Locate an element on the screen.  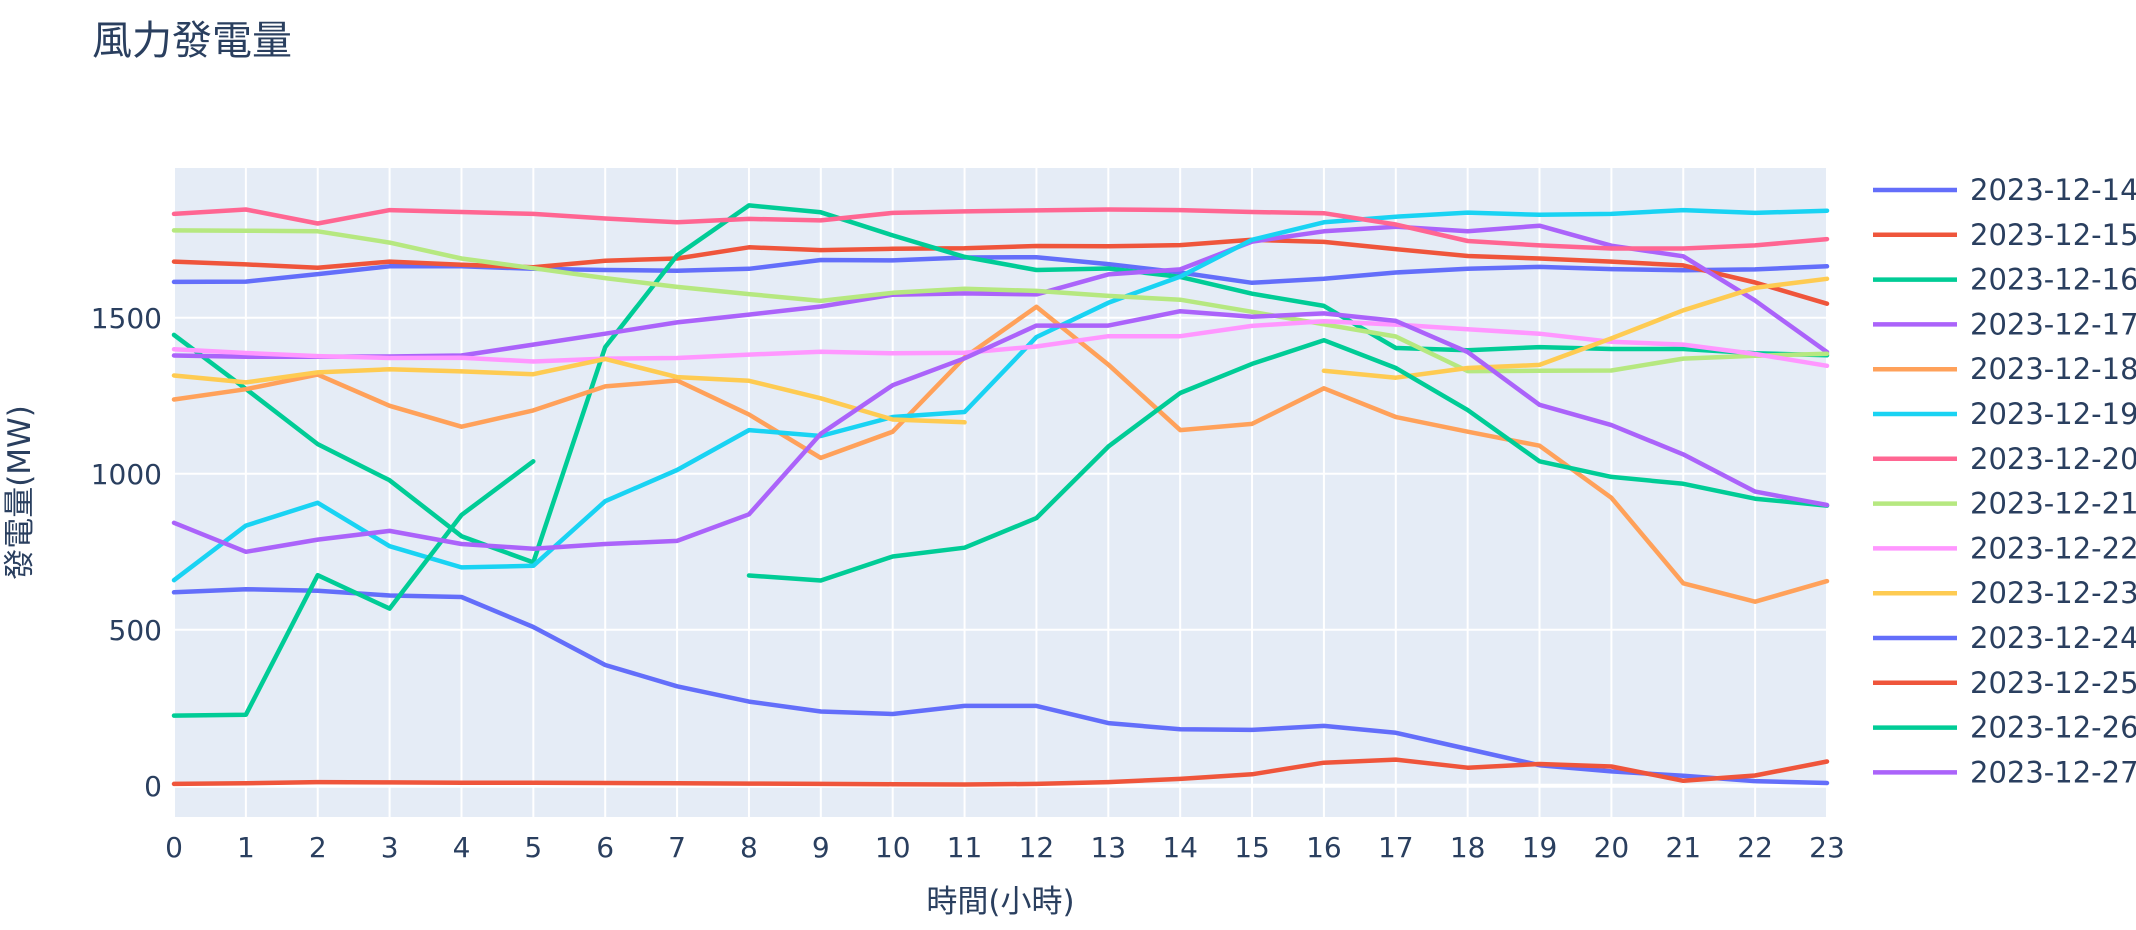
legend-label: 2023-12-20 is located at coordinates (2053, 459).